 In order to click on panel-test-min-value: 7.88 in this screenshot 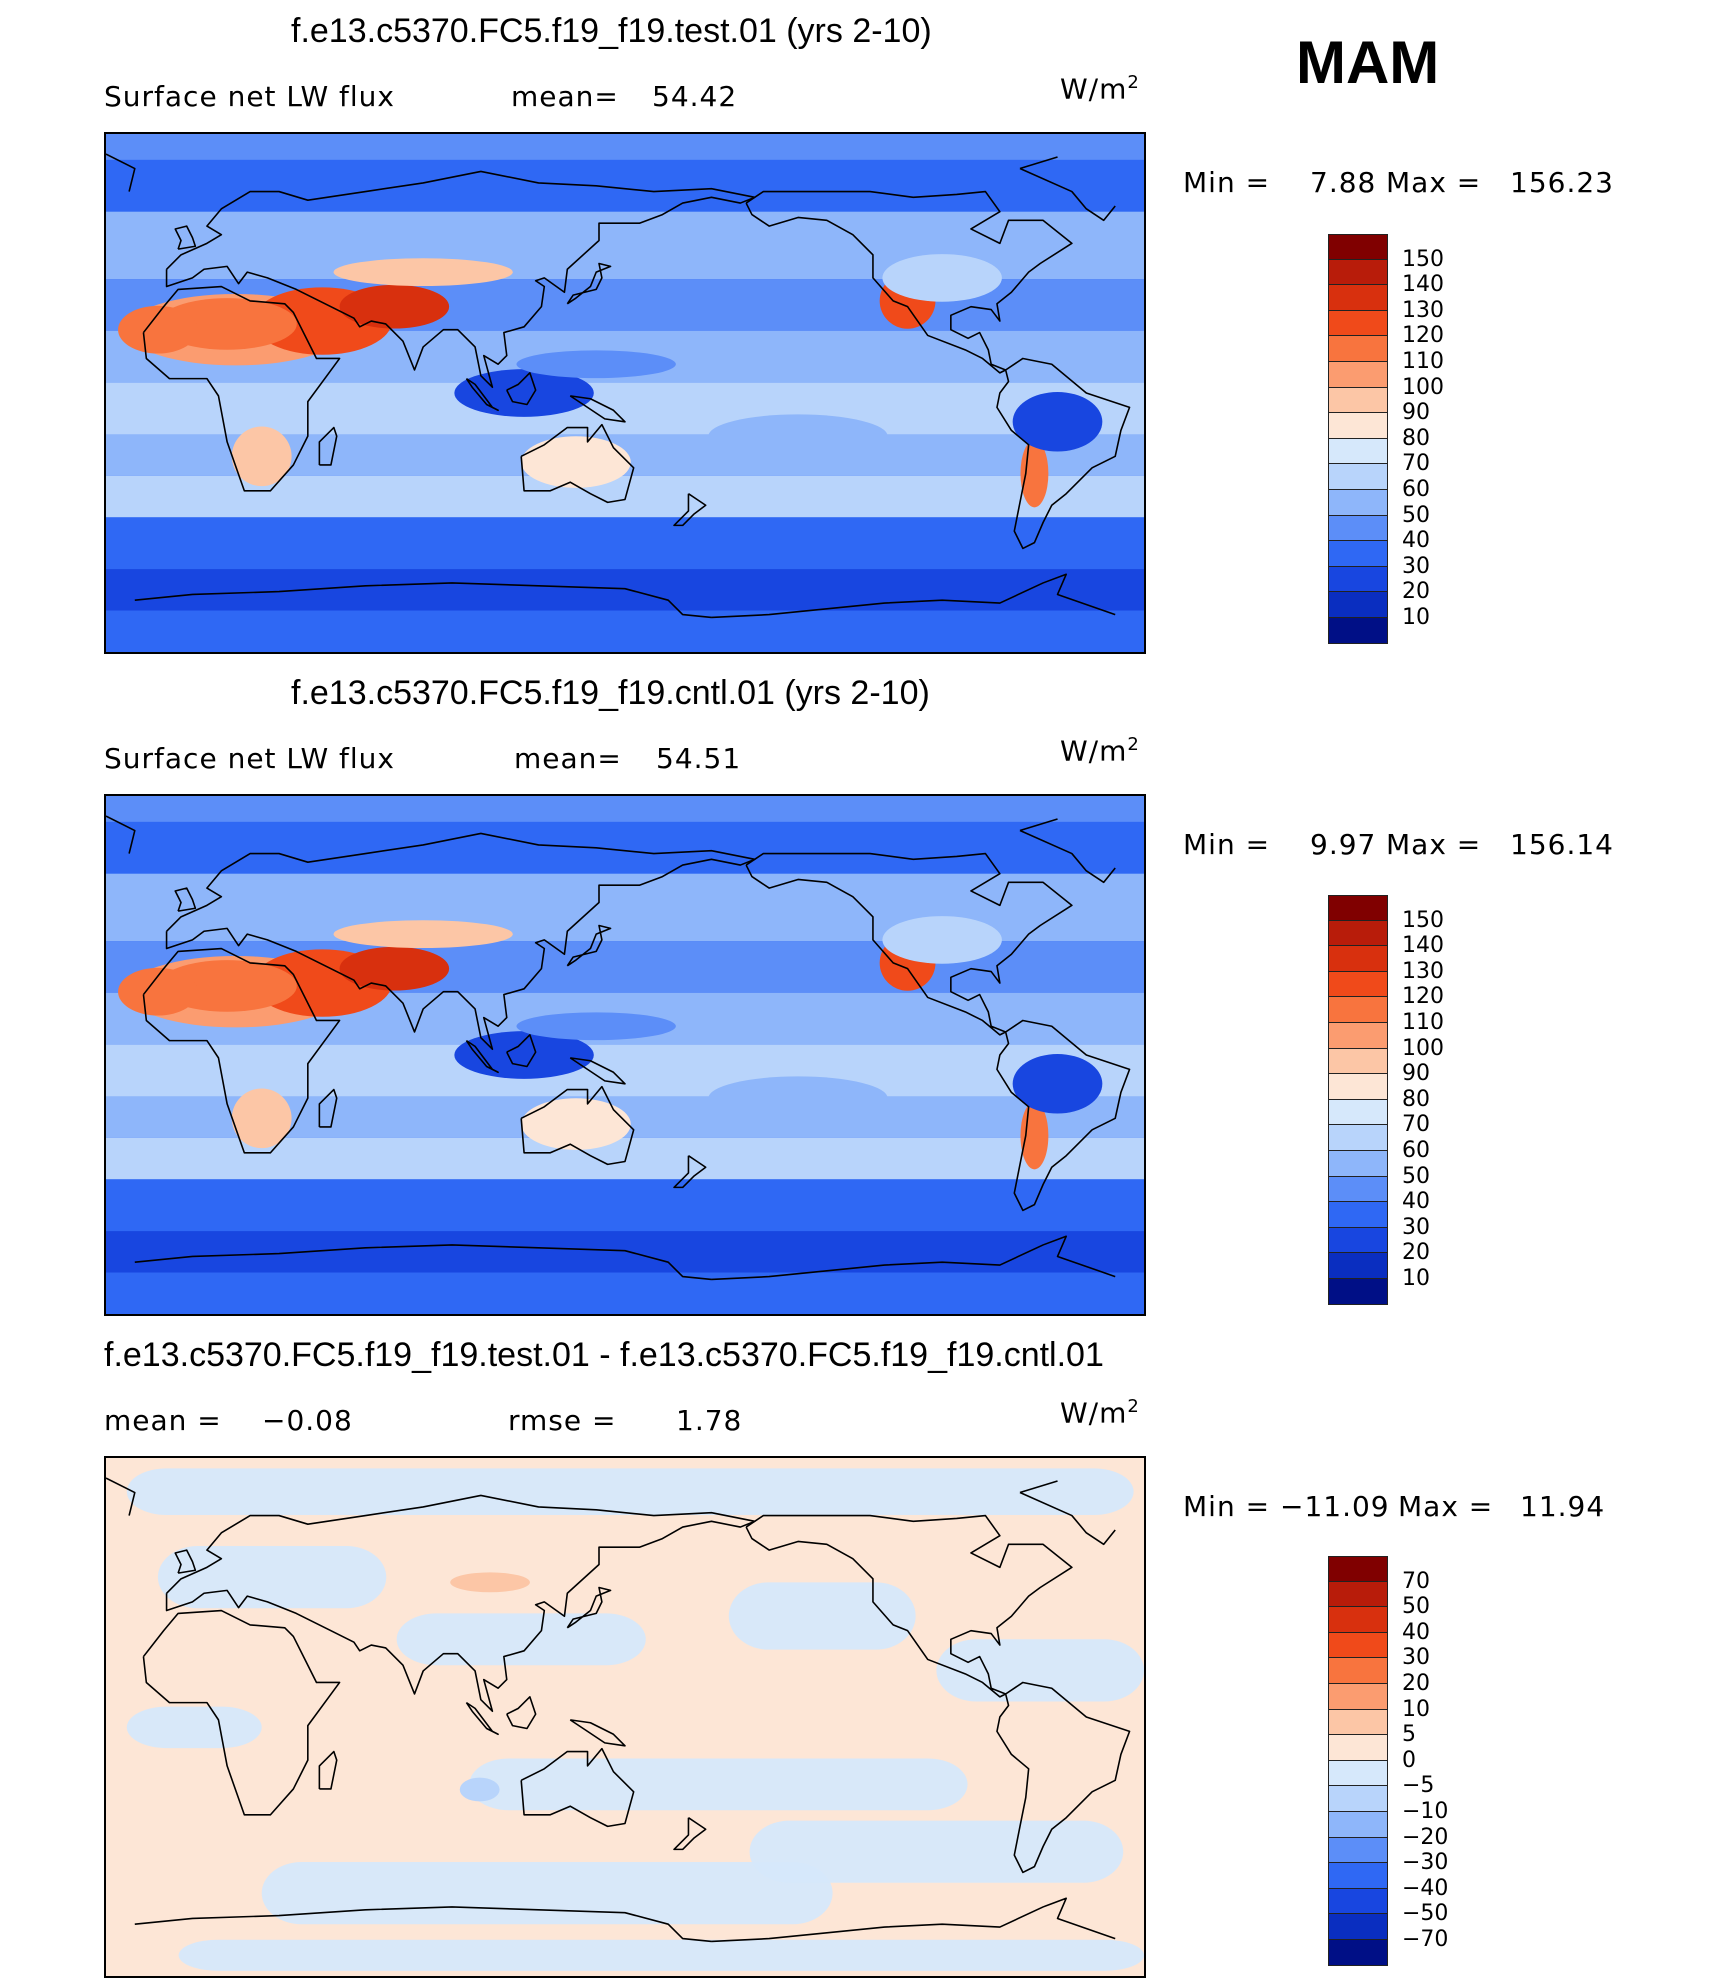, I will do `click(1343, 182)`.